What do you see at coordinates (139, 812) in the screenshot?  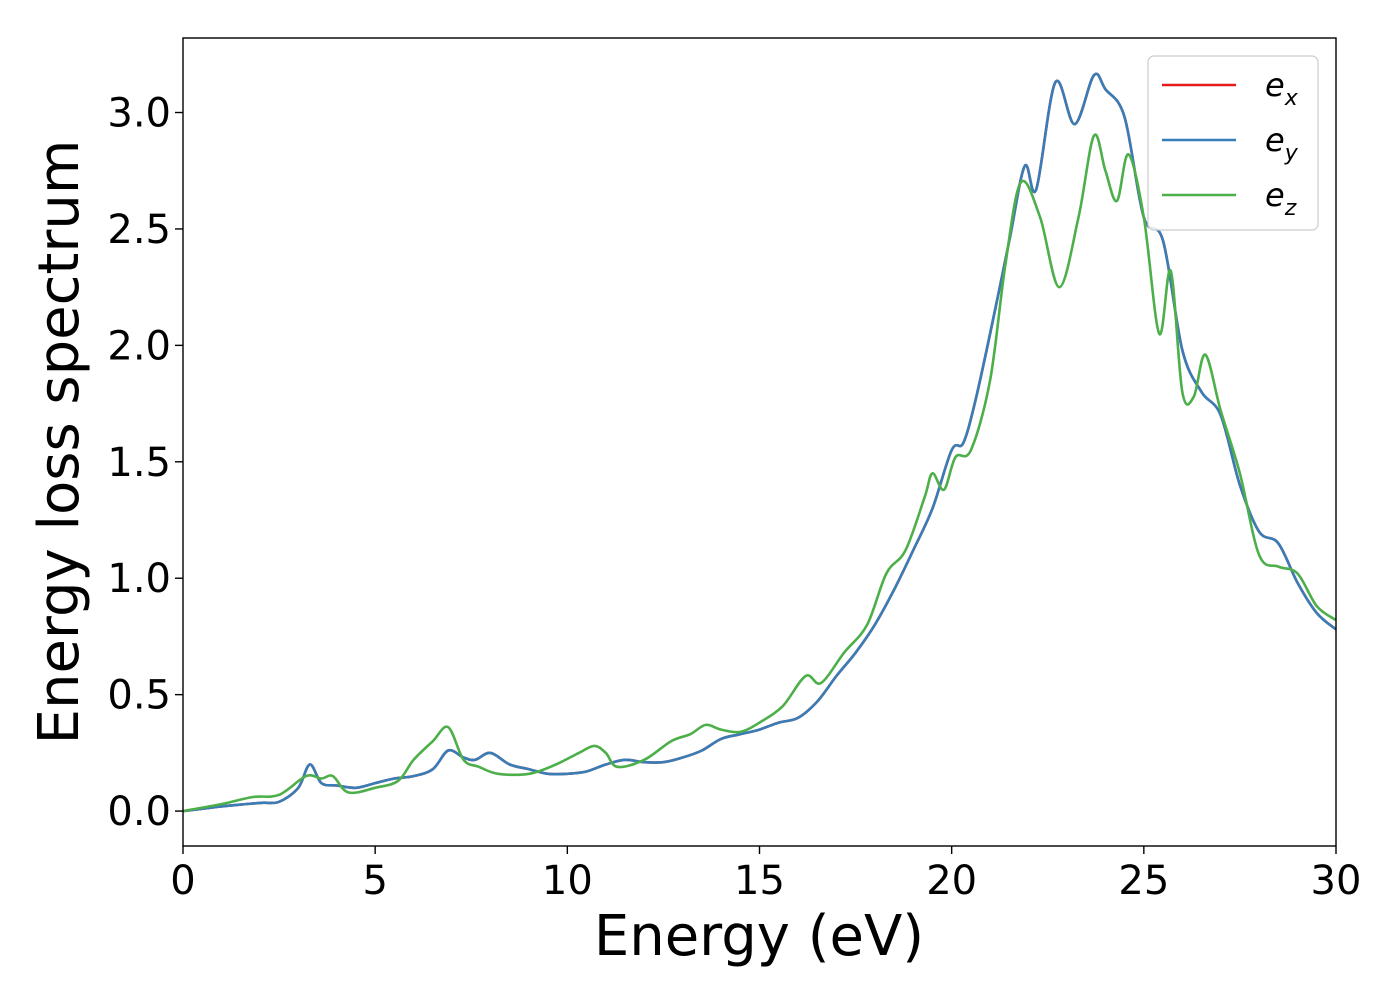 I see `y-tick-label: 0.0` at bounding box center [139, 812].